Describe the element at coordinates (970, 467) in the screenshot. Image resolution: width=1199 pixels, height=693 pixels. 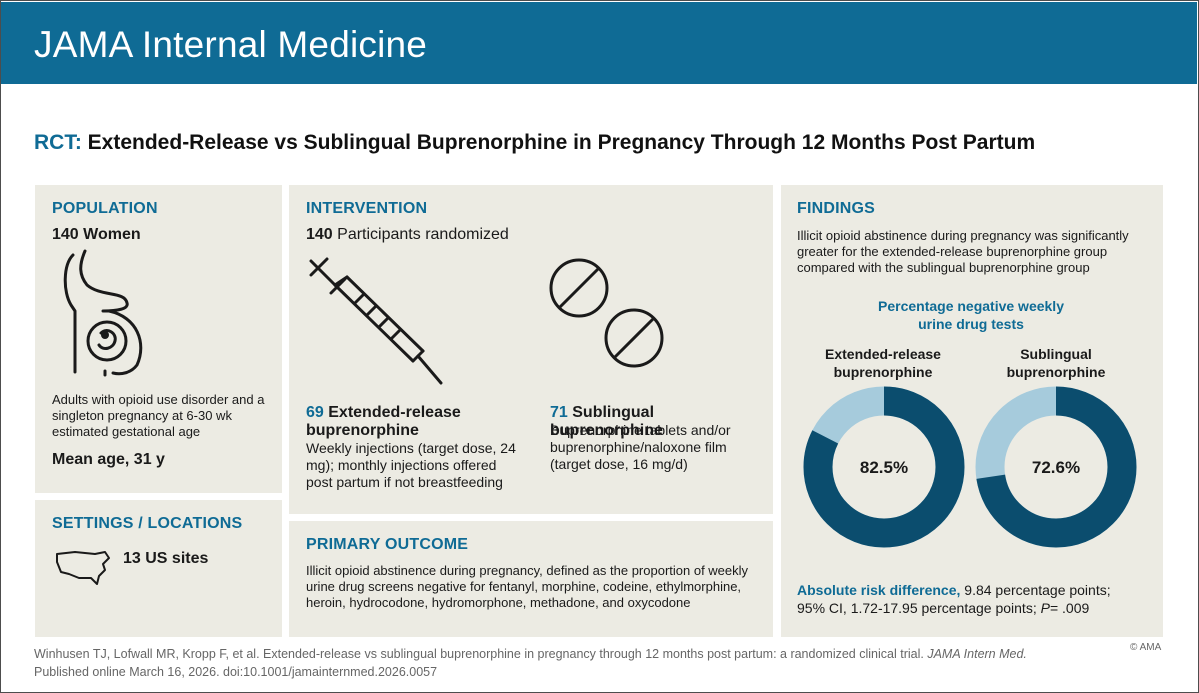
I see `donut-charts: 82.5% 72.6%` at that location.